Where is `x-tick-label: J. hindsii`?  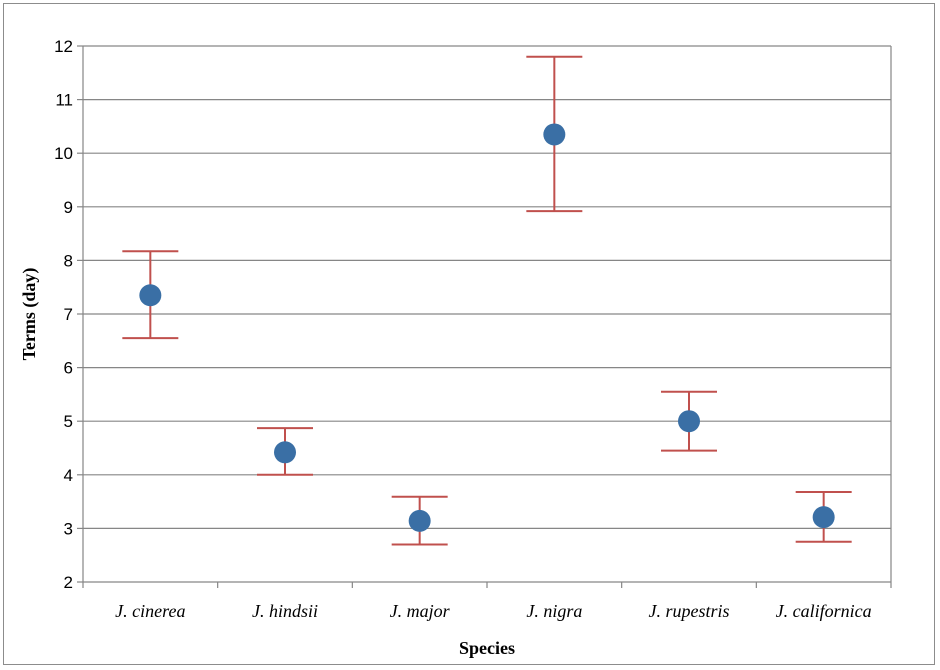 x-tick-label: J. hindsii is located at coordinates (285, 611).